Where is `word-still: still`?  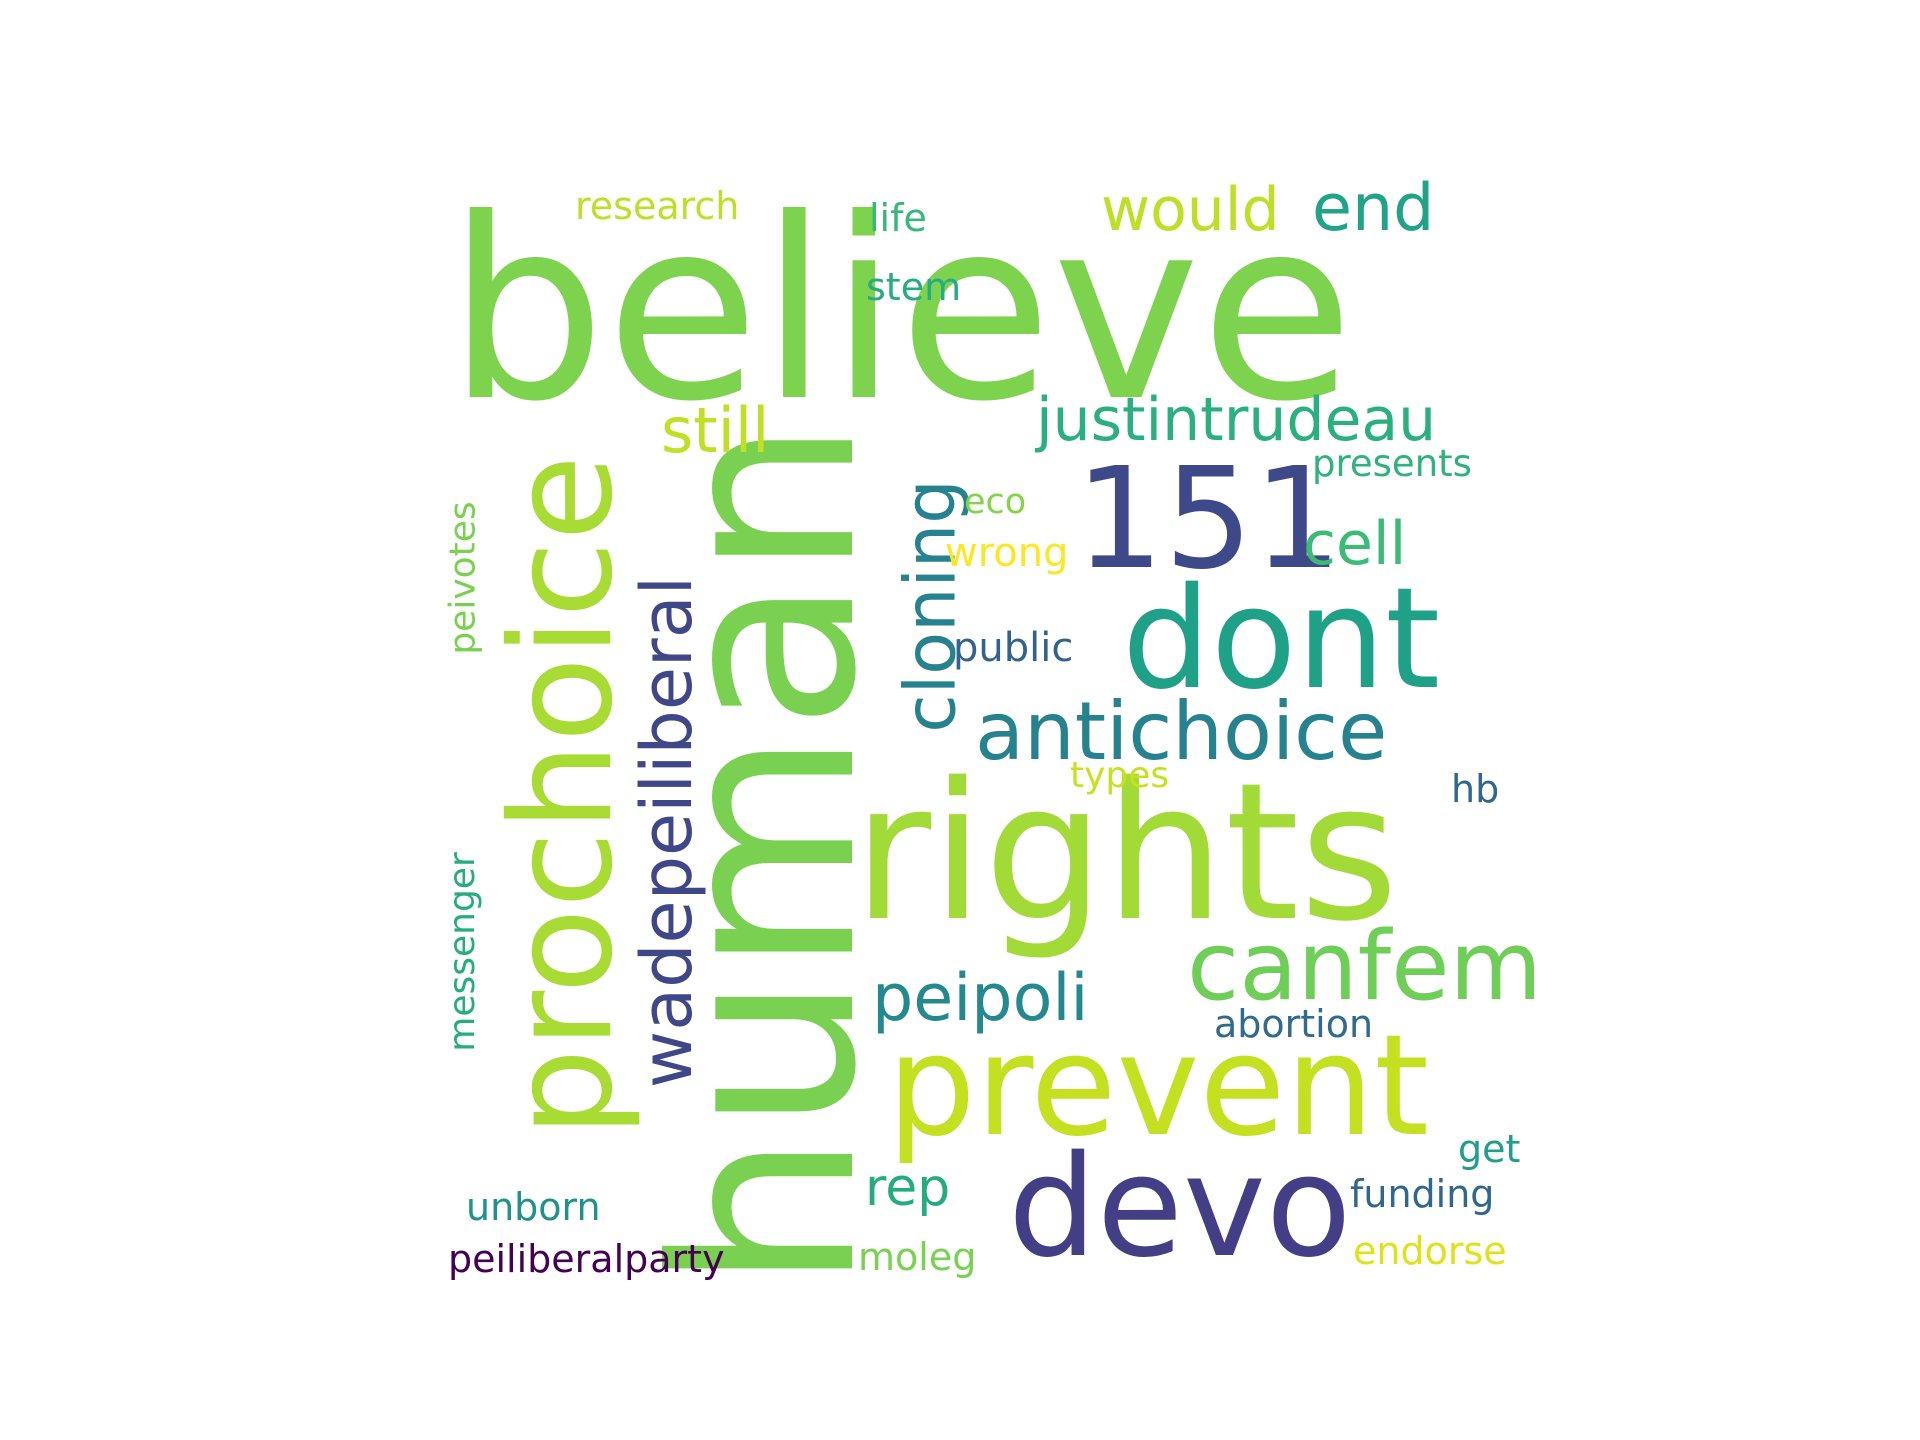 word-still: still is located at coordinates (715, 430).